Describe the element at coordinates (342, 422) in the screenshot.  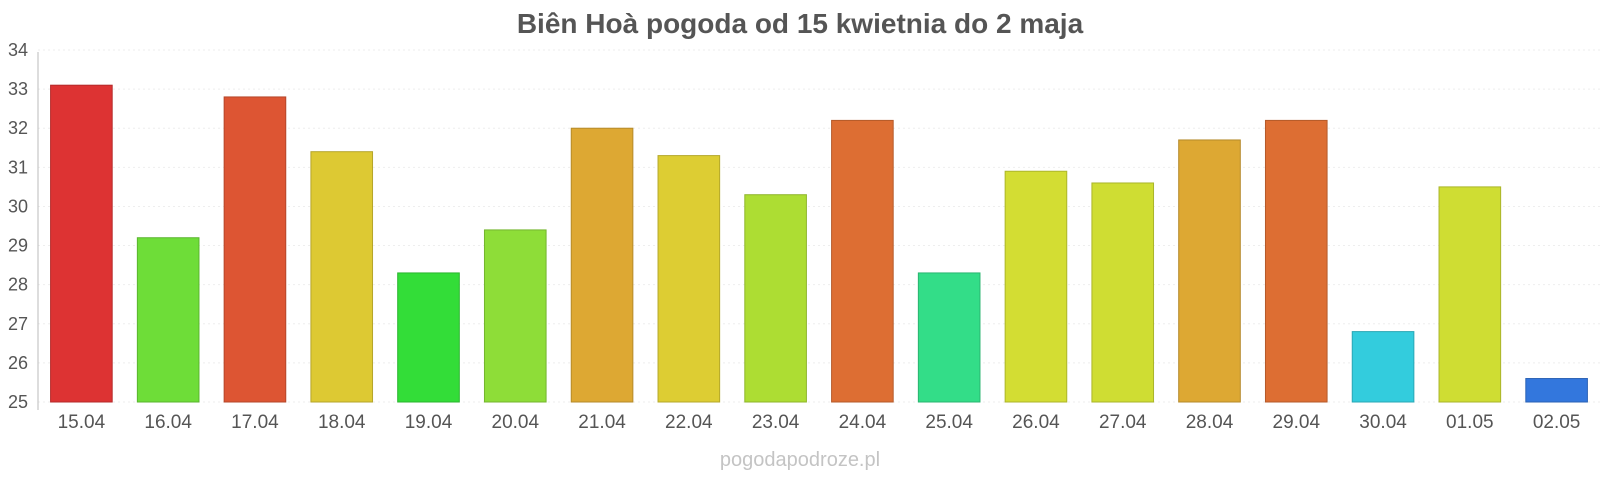
I see `x-tick-label: 18.04` at that location.